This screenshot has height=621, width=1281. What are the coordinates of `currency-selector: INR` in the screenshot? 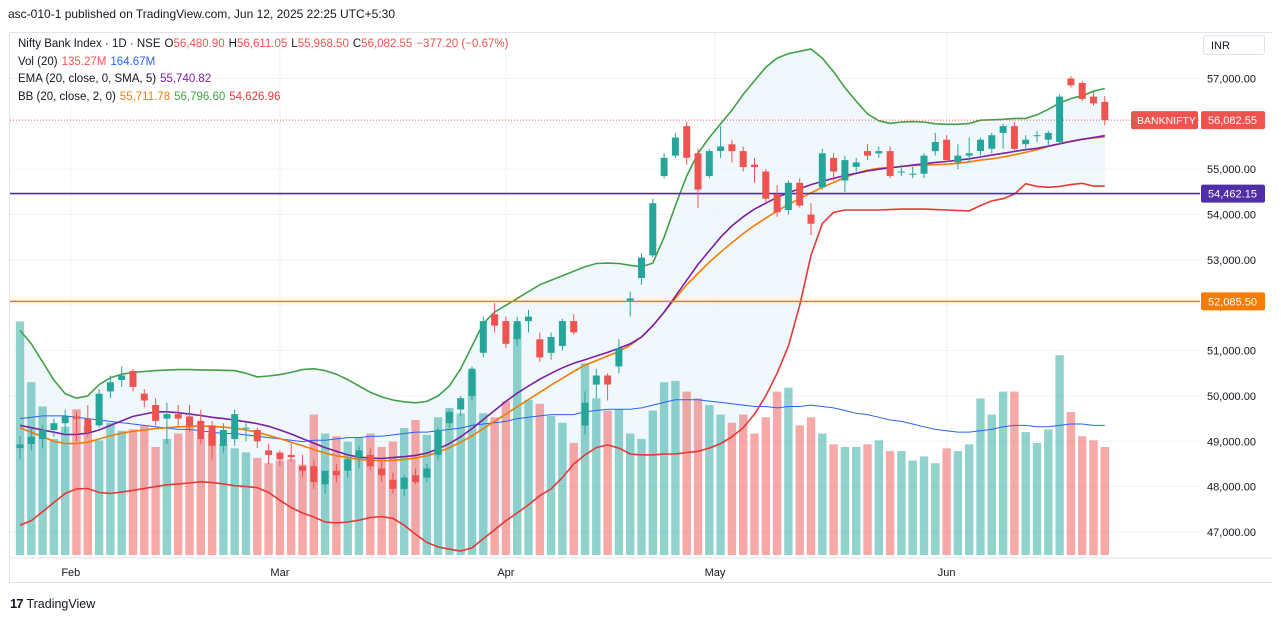 It's located at (1234, 45).